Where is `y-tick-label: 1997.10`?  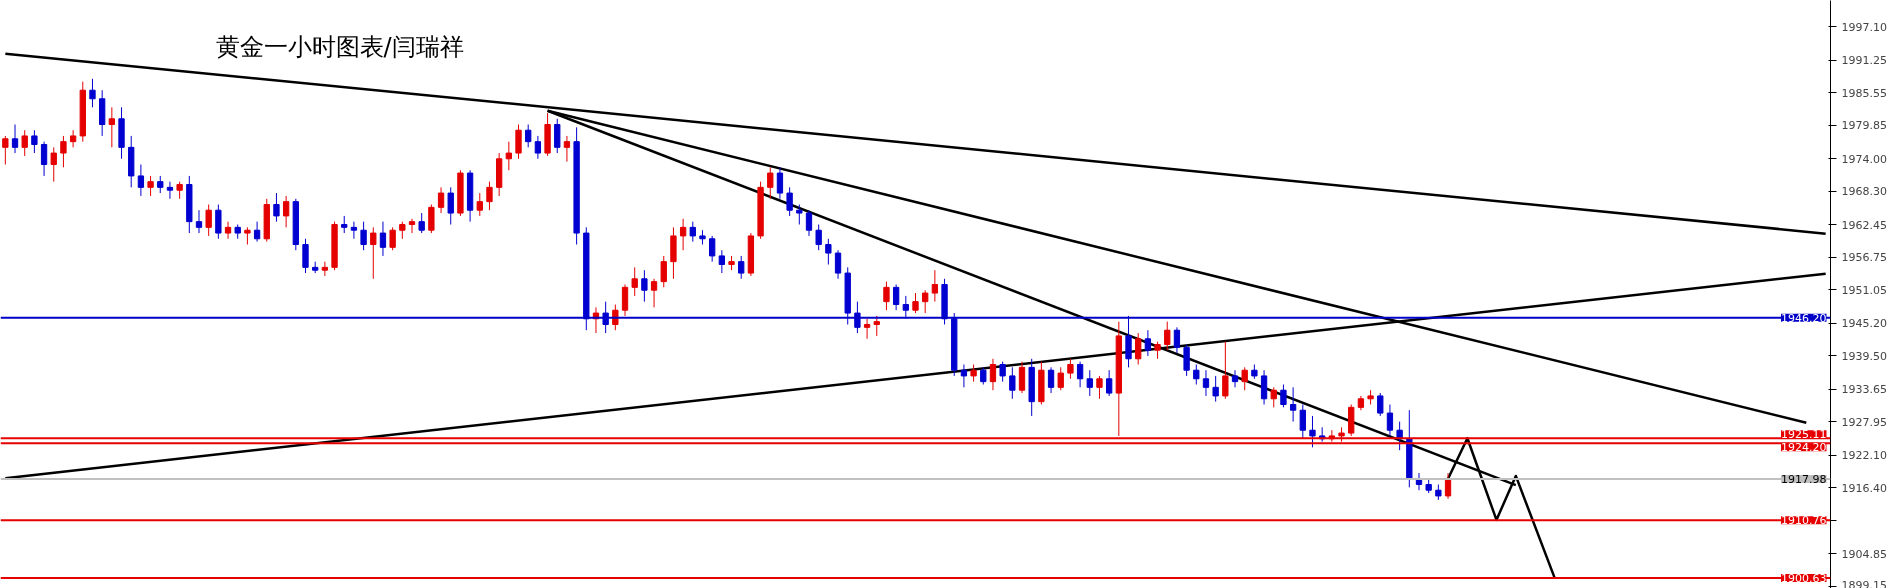
y-tick-label: 1997.10 is located at coordinates (1864, 27).